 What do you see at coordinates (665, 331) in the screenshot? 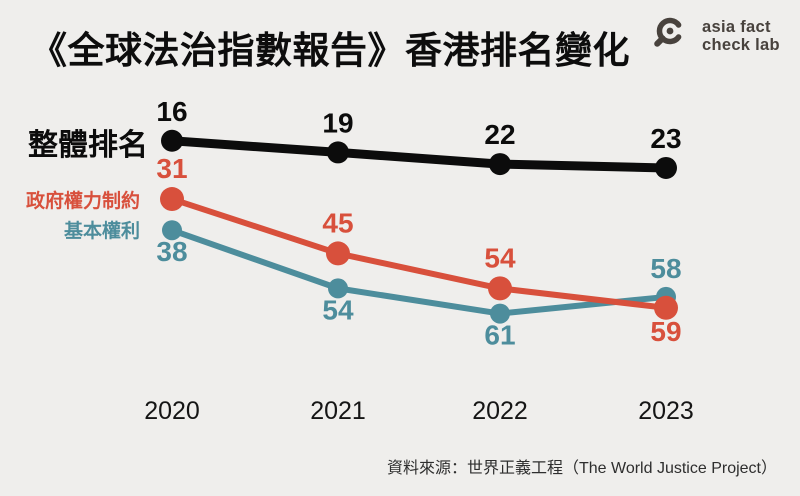
I see `data-label-gov-power-constraints: 59` at bounding box center [665, 331].